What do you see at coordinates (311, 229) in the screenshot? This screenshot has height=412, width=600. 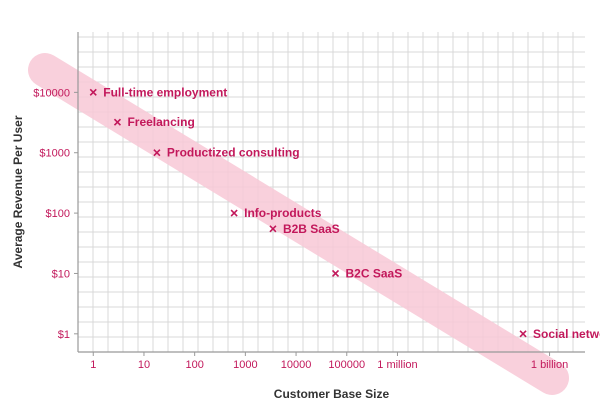 I see `point-label: B2B SaaS` at bounding box center [311, 229].